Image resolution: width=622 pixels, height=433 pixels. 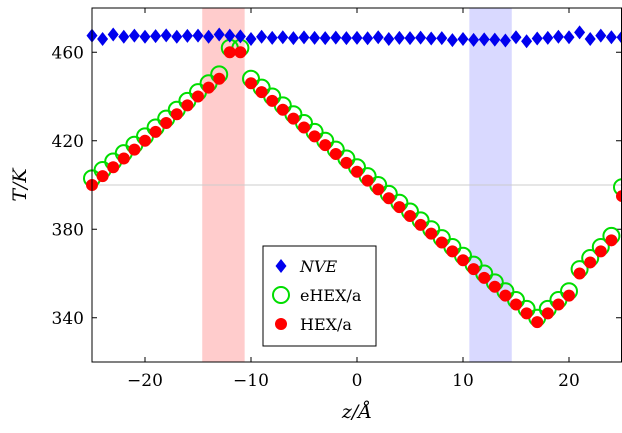 I want to click on x-axis-label: z/Å, so click(x=356, y=412).